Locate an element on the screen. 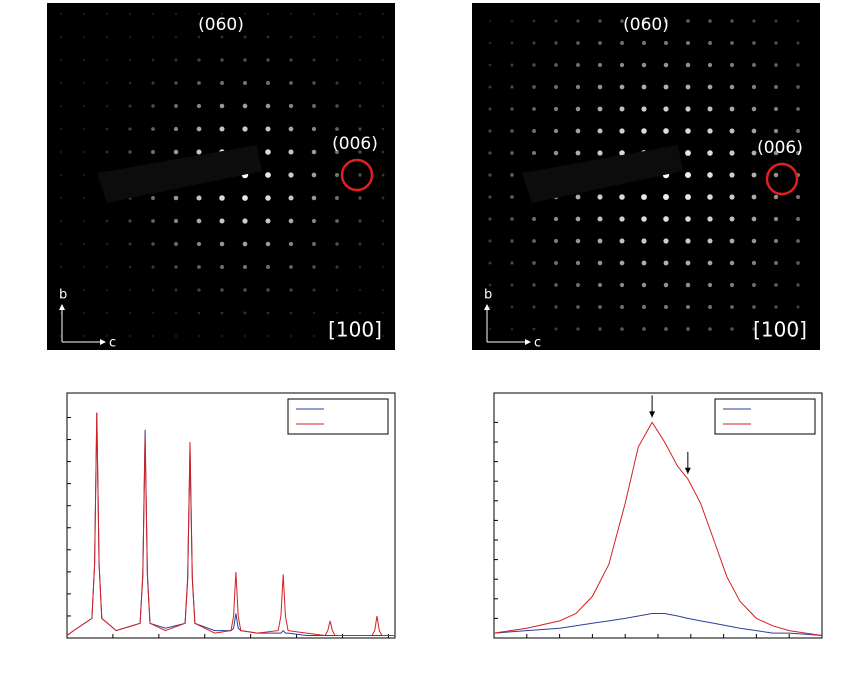 This screenshot has width=841, height=683. axis-label: b is located at coordinates (488, 295).